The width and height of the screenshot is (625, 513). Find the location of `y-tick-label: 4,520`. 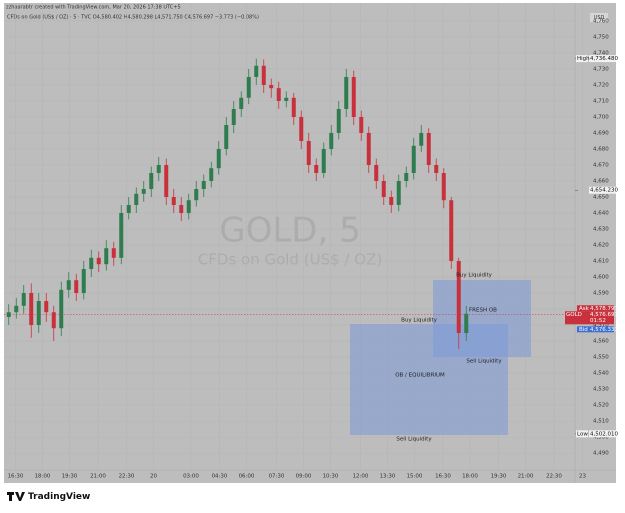

y-tick-label: 4,520 is located at coordinates (601, 406).